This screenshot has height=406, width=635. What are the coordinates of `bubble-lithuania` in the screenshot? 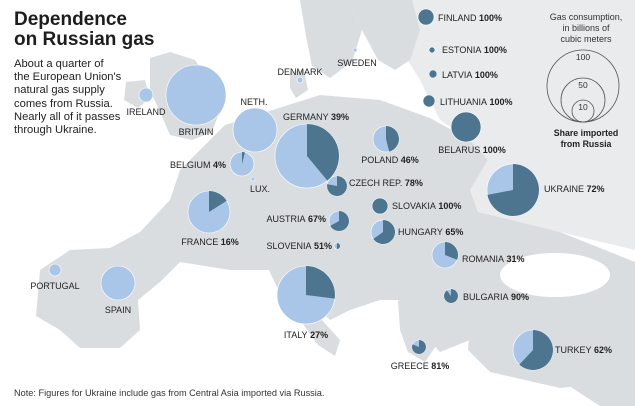 It's located at (429, 101).